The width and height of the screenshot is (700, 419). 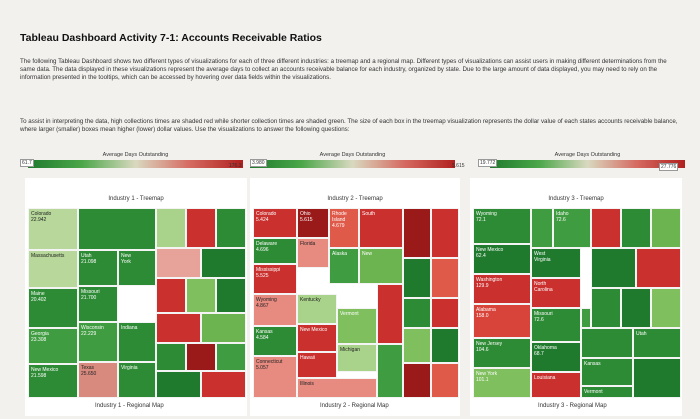 I want to click on treemap-cell: Utah, so click(x=657, y=343).